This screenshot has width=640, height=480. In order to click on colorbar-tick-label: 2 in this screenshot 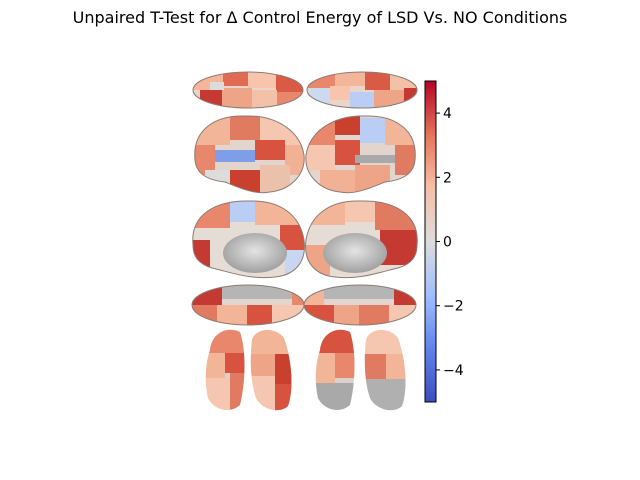, I will do `click(447, 178)`.